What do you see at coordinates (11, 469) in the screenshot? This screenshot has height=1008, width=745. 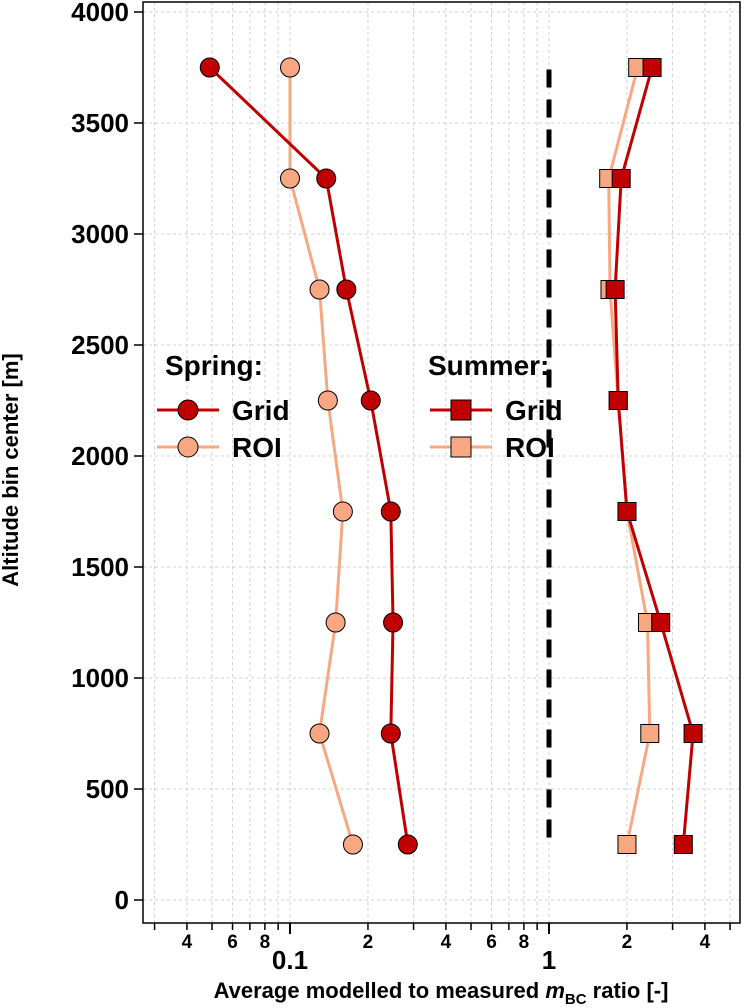 I see `y-axis-label: Altitude bin center [m]` at bounding box center [11, 469].